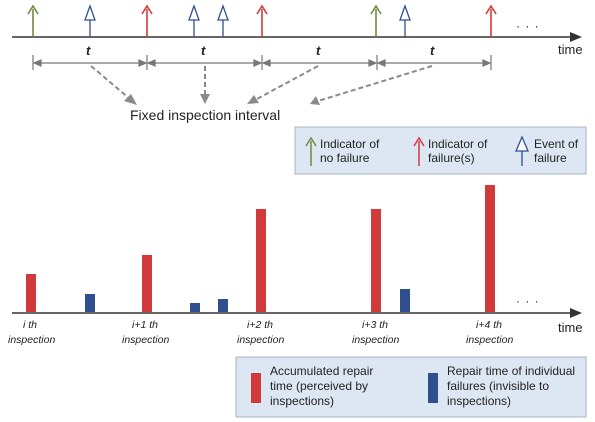 The height and width of the screenshot is (422, 595). I want to click on legend-accumulated-line2: time (perceived by, so click(319, 386).